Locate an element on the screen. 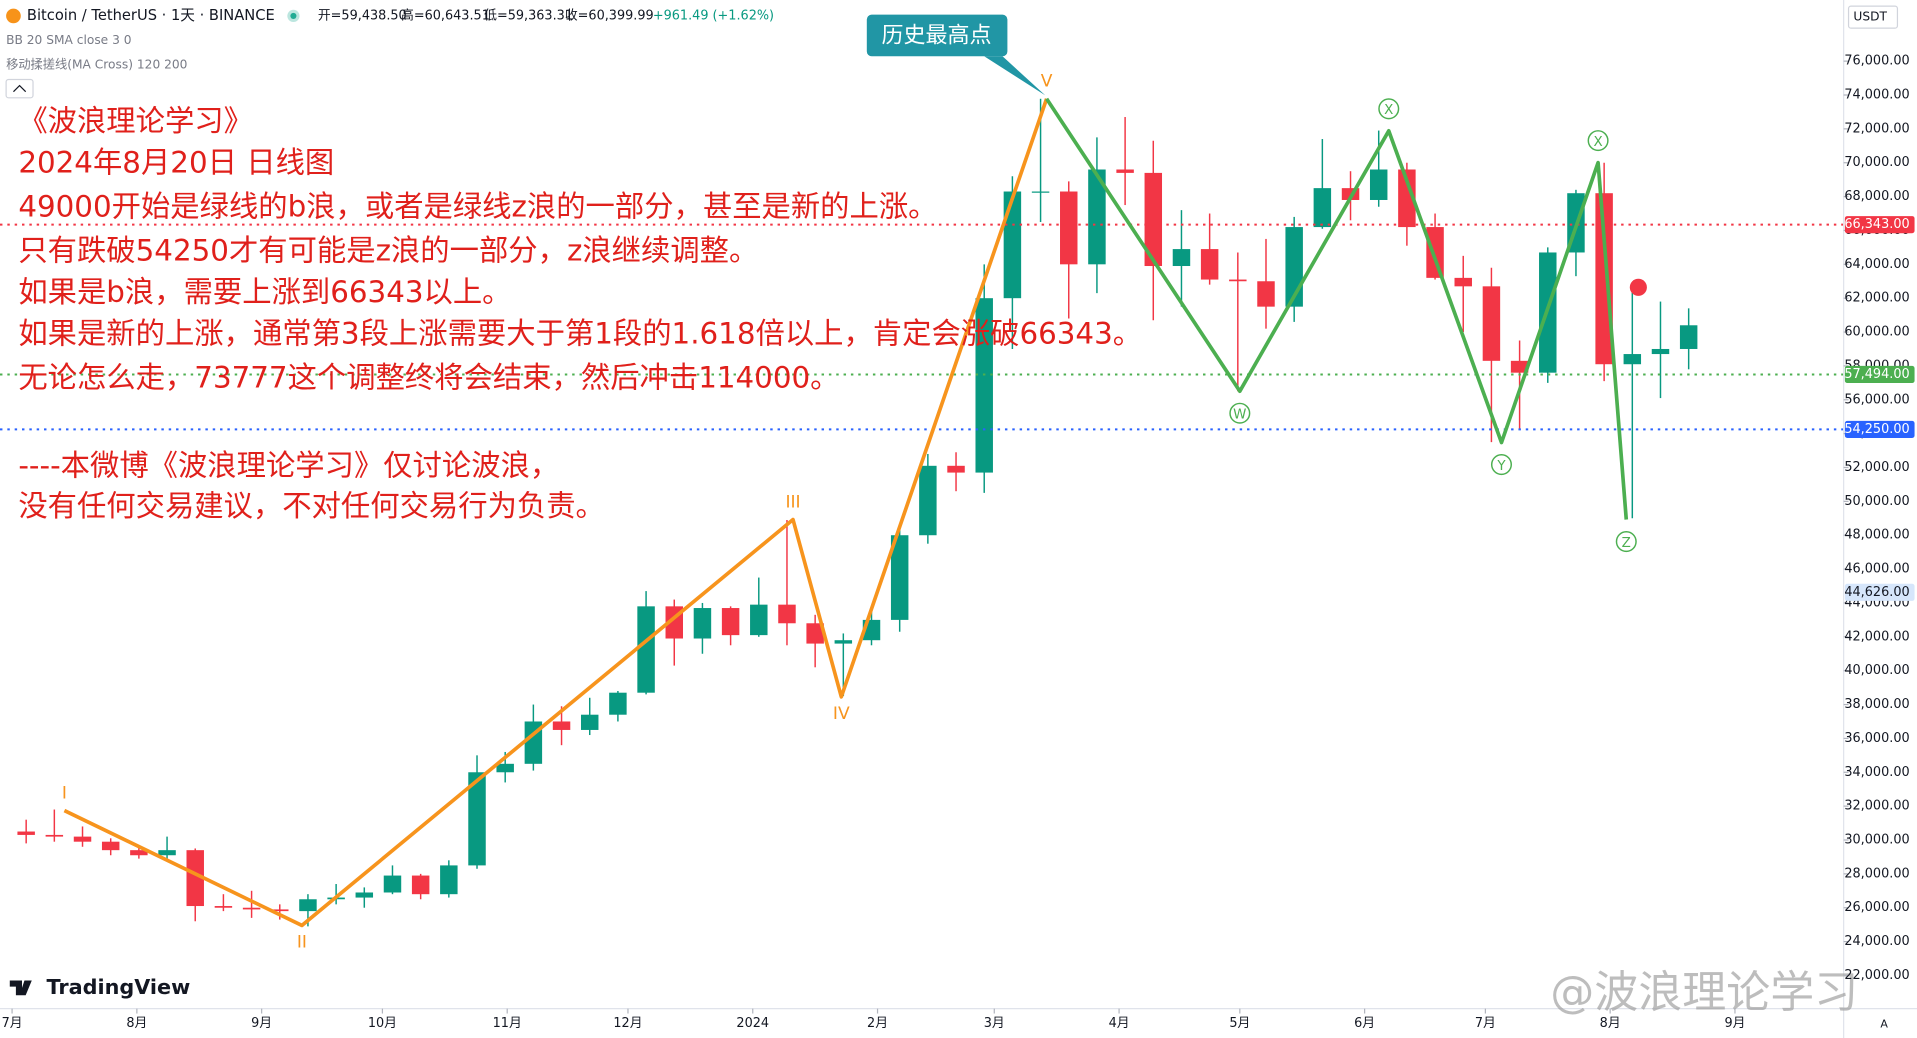 The height and width of the screenshot is (1038, 1917). price-marker is located at coordinates (1879, 592).